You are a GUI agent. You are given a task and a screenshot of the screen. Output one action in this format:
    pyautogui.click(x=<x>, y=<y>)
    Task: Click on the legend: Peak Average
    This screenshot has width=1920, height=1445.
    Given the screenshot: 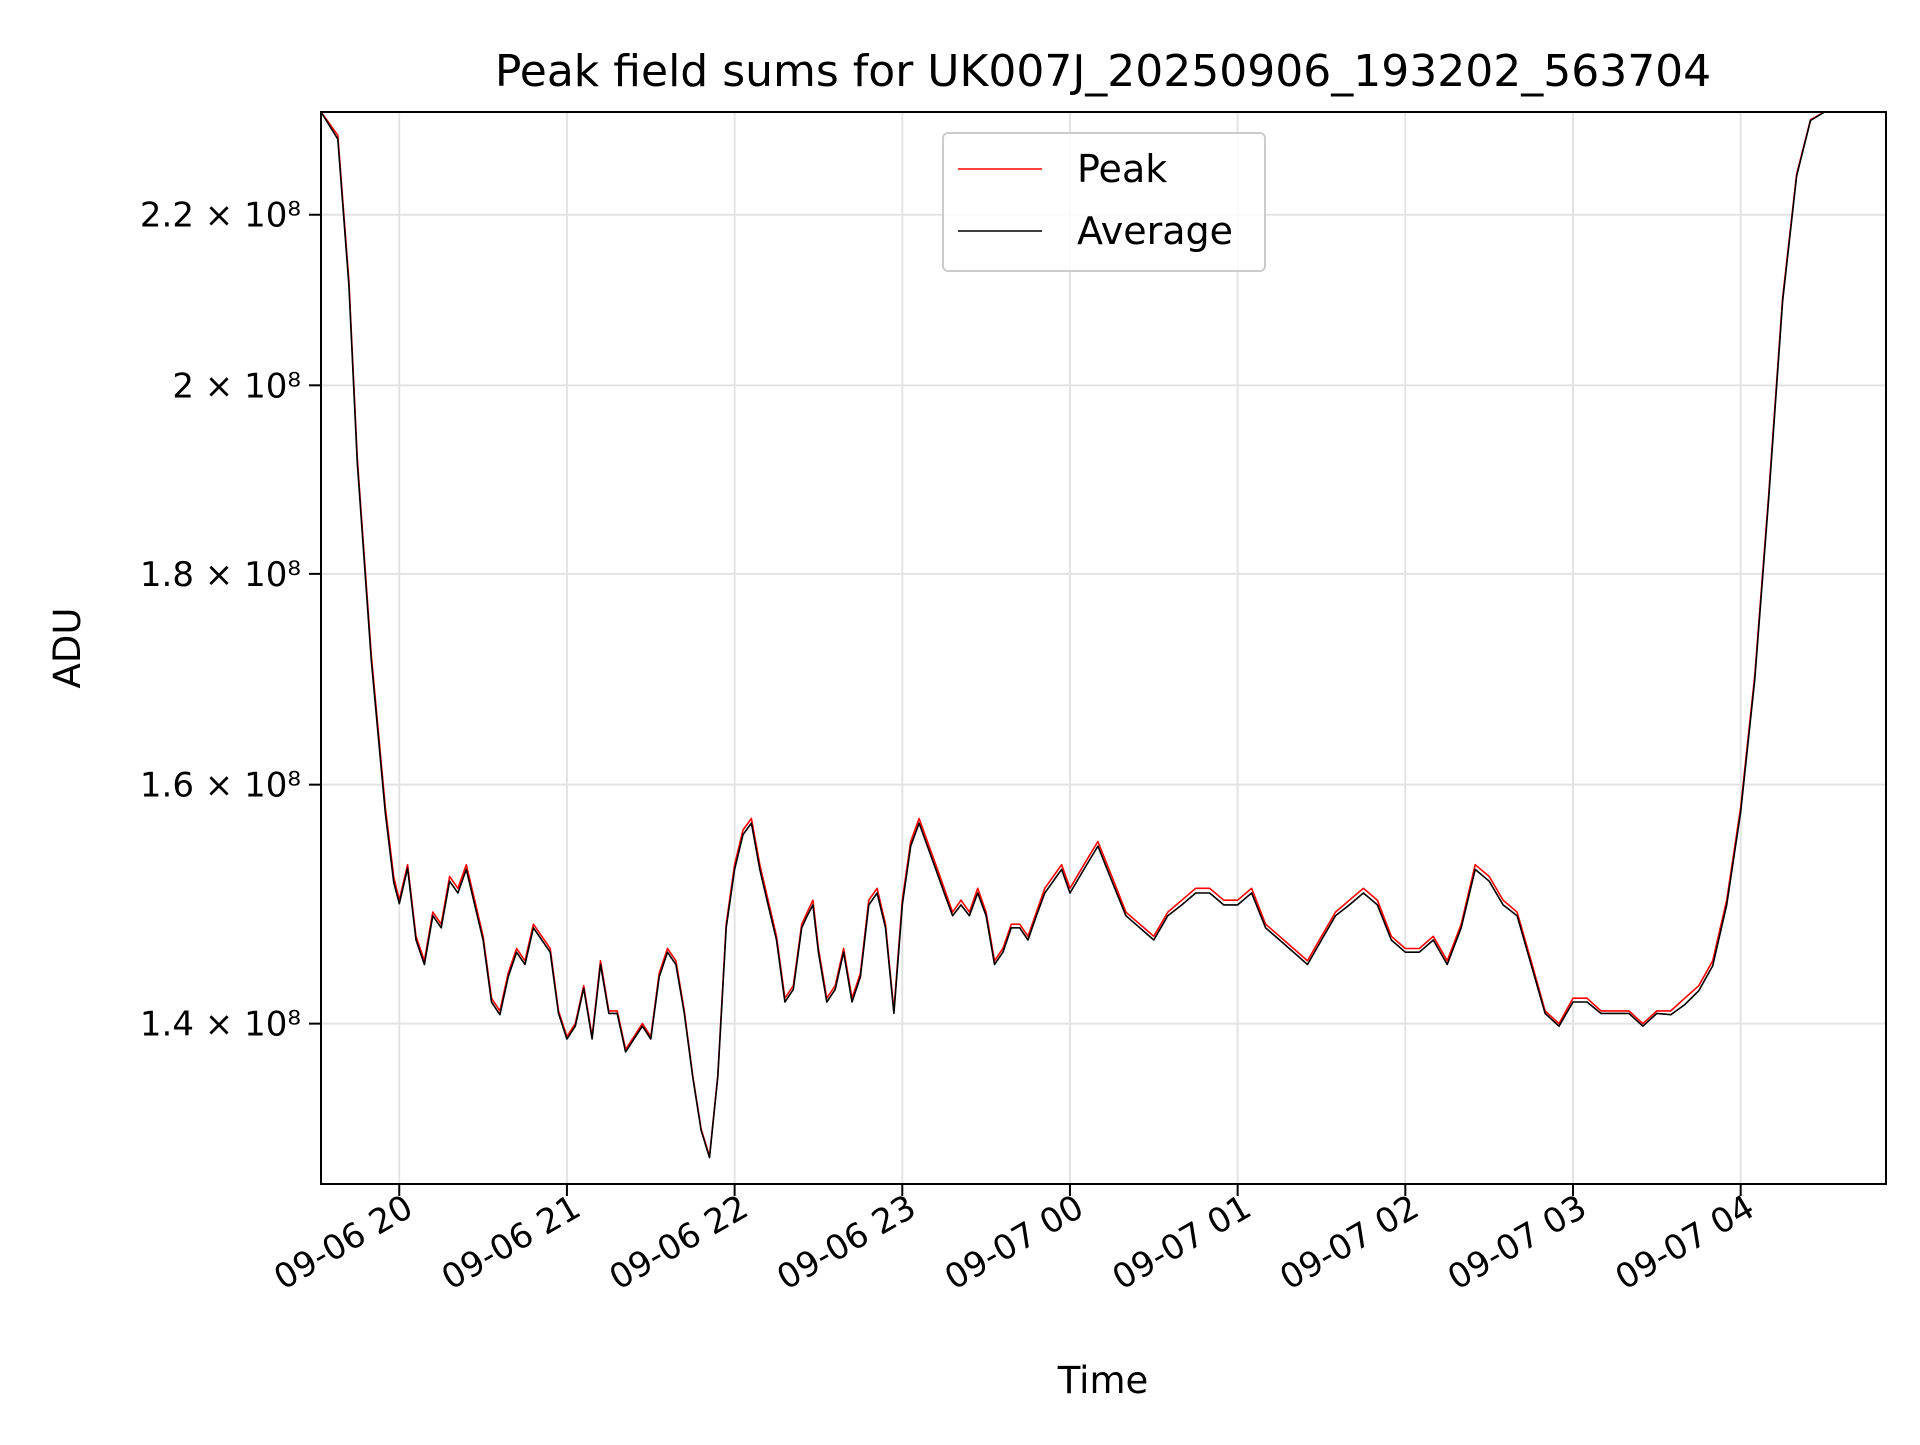 What is the action you would take?
    pyautogui.click(x=1104, y=202)
    